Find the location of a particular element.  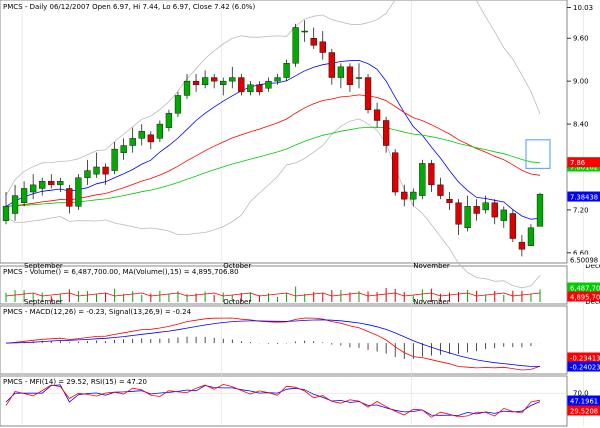

volume-marker-bg is located at coordinates (583, 296).